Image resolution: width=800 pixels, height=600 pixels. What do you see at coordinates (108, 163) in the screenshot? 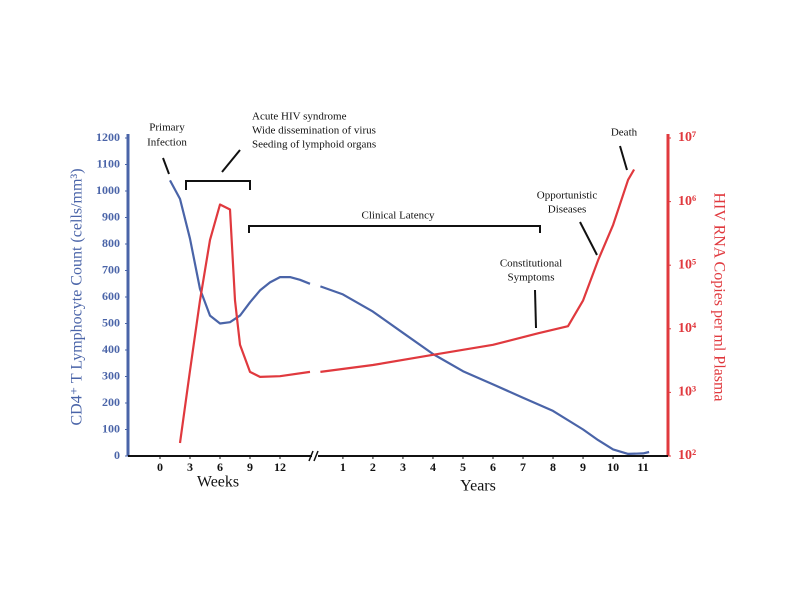
I see `y-tick-label: 1100` at bounding box center [108, 163].